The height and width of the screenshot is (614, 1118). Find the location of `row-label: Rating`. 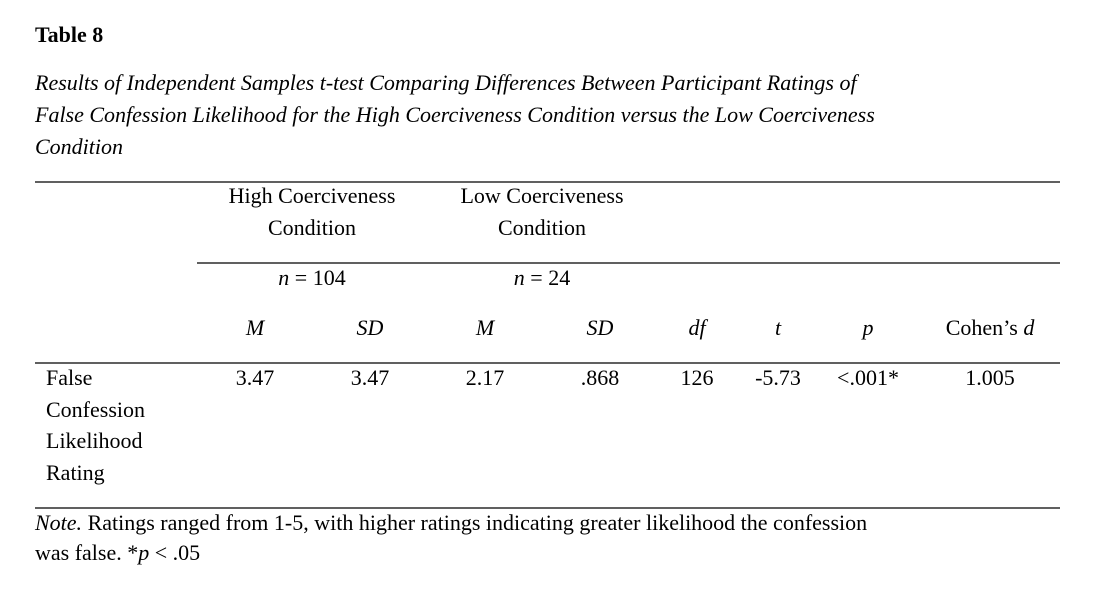

row-label: Rating is located at coordinates (75, 472).